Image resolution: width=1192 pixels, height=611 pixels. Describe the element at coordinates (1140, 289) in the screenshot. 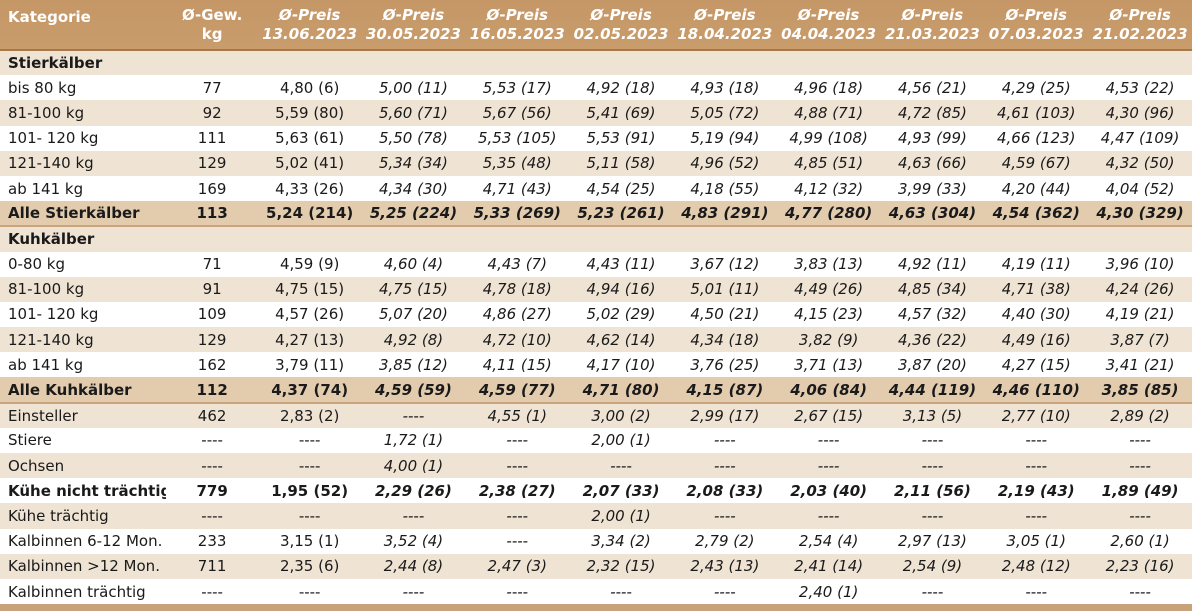

I see `row-preis: 4,24 (26)` at that location.